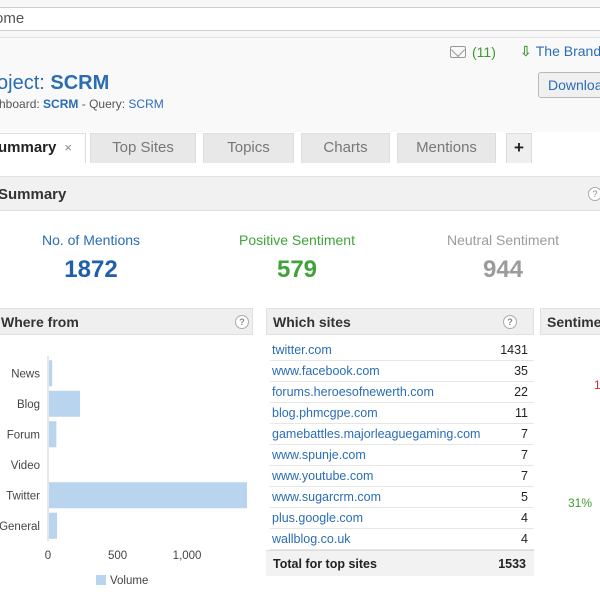 Image resolution: width=600 pixels, height=600 pixels. Describe the element at coordinates (319, 455) in the screenshot. I see `site-link: www.spunje.com` at that location.